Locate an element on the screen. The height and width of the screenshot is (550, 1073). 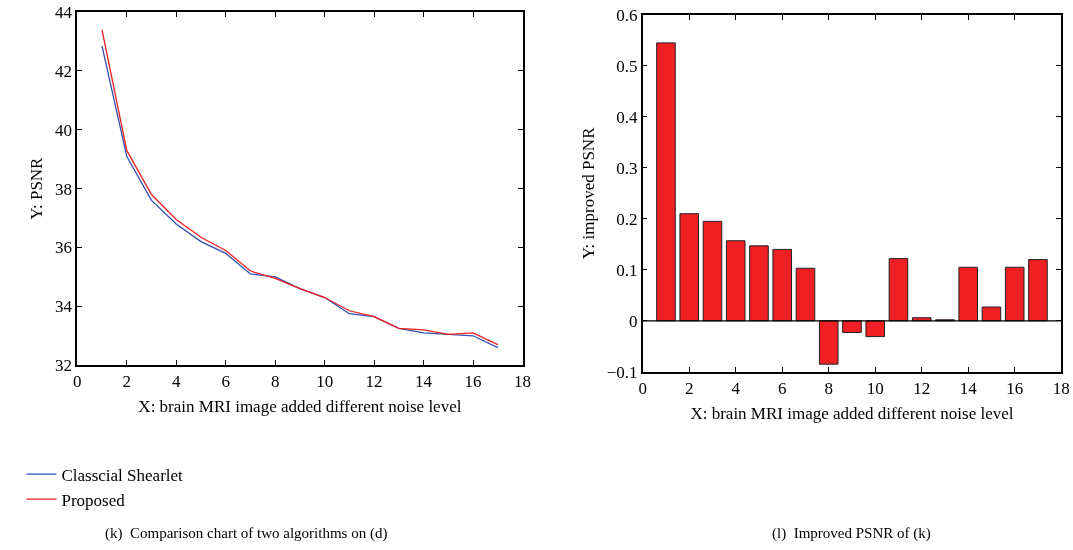
y-tick-label: 40 is located at coordinates (64, 130).